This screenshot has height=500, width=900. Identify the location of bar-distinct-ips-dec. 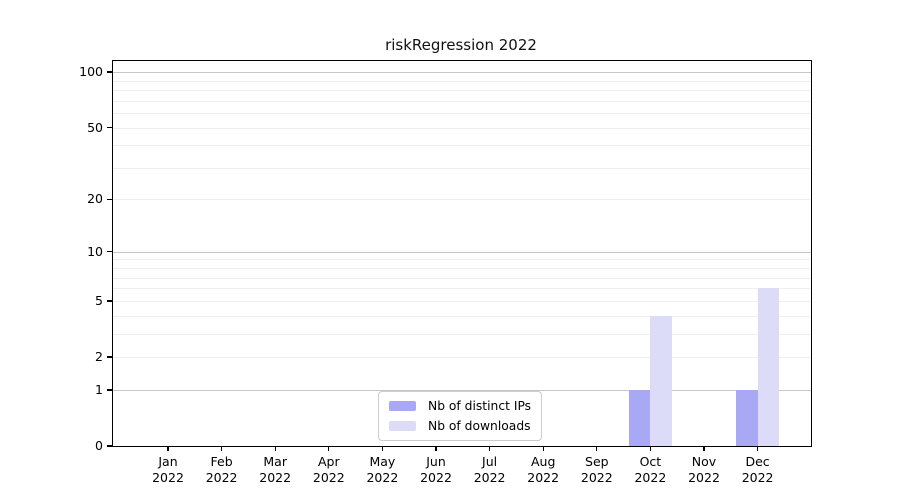
(747, 417).